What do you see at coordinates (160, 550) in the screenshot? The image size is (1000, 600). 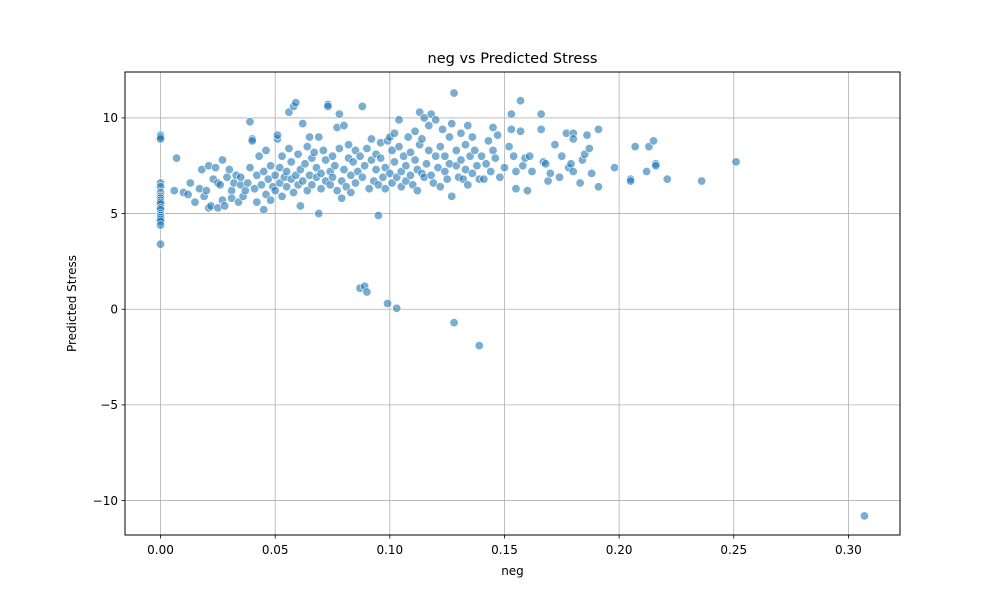 I see `x-tick-label: 0.00` at bounding box center [160, 550].